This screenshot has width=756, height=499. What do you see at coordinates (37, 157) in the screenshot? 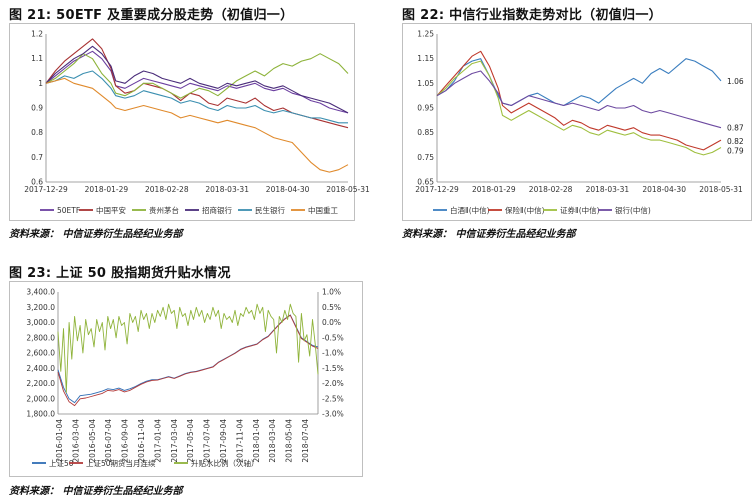
I see `y-tick-label: 0.7` at bounding box center [37, 157].